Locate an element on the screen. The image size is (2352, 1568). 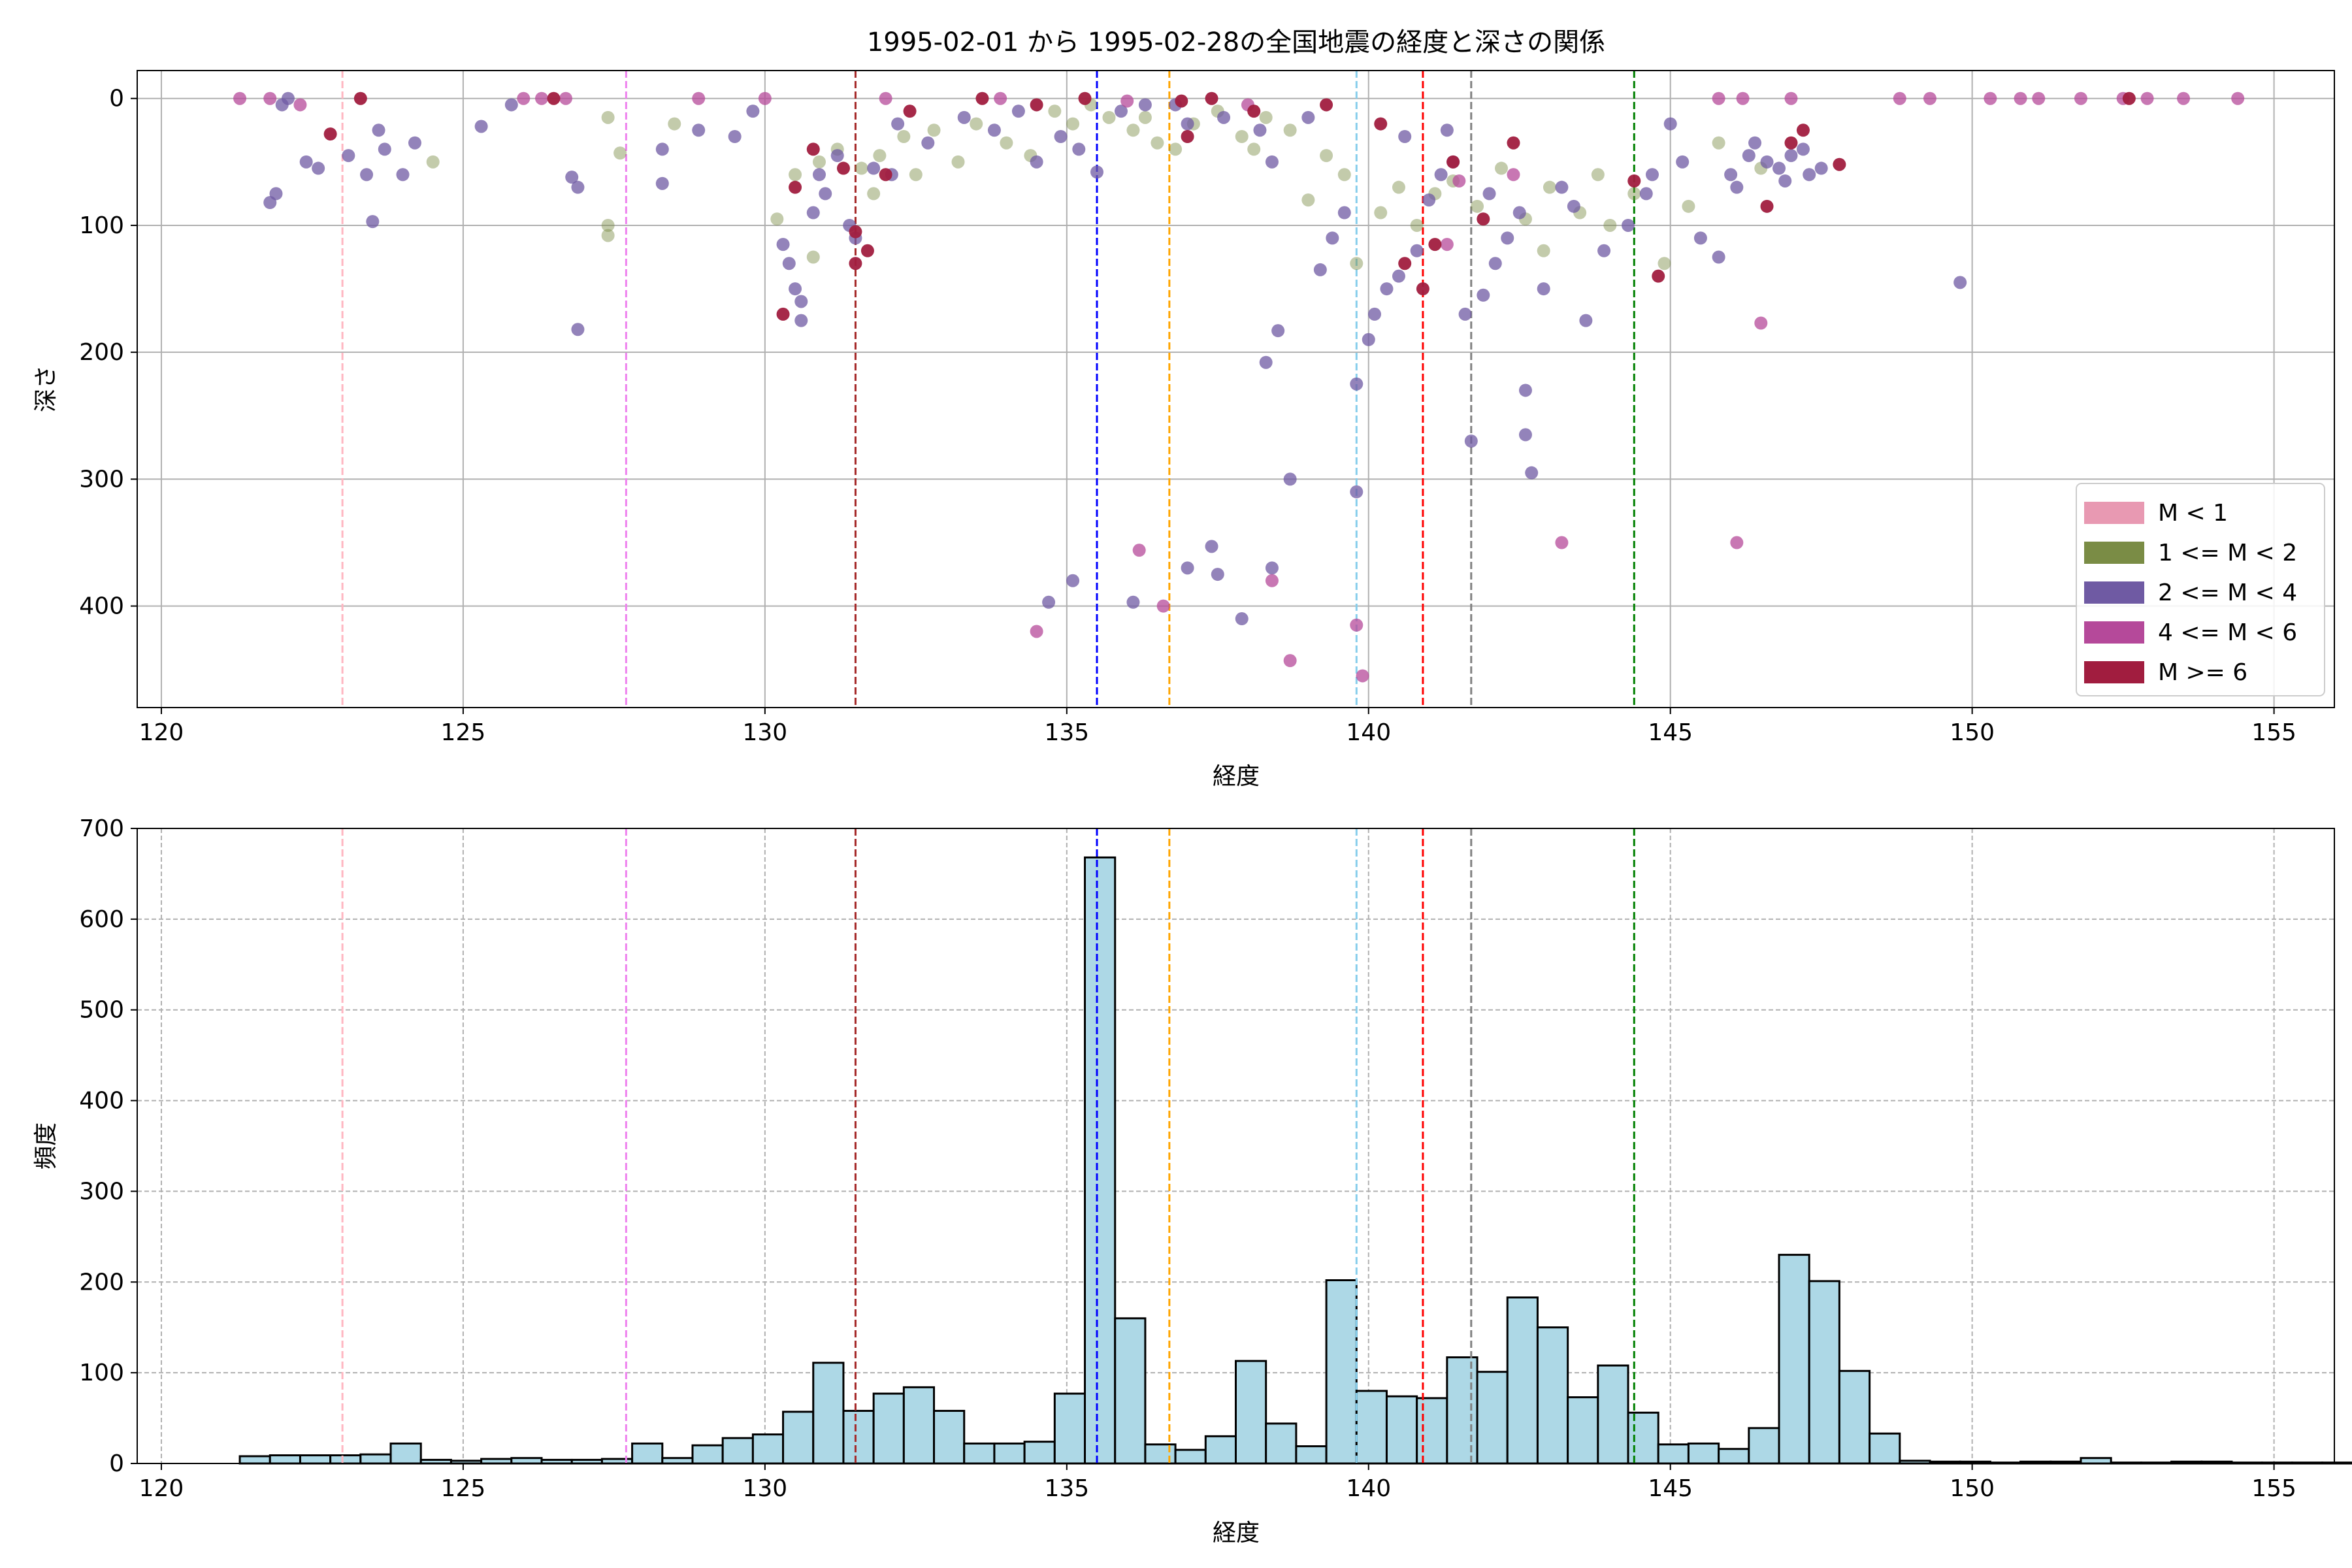
scatter-y-tick-label: 100 is located at coordinates (101, 225).